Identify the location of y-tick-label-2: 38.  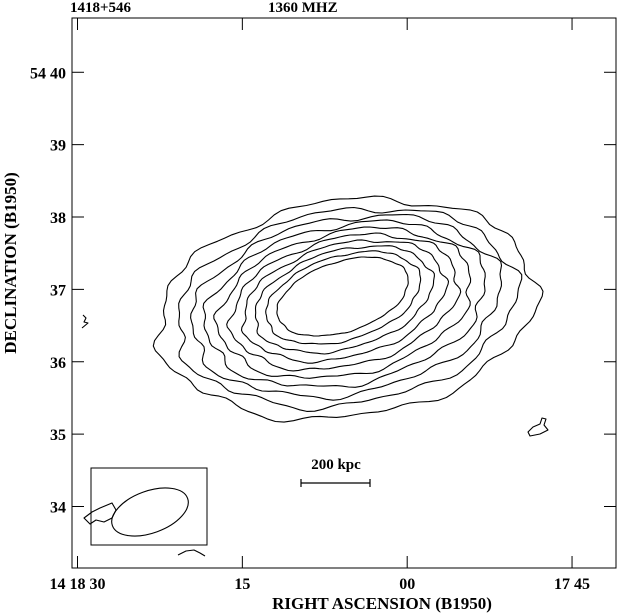
(58, 218).